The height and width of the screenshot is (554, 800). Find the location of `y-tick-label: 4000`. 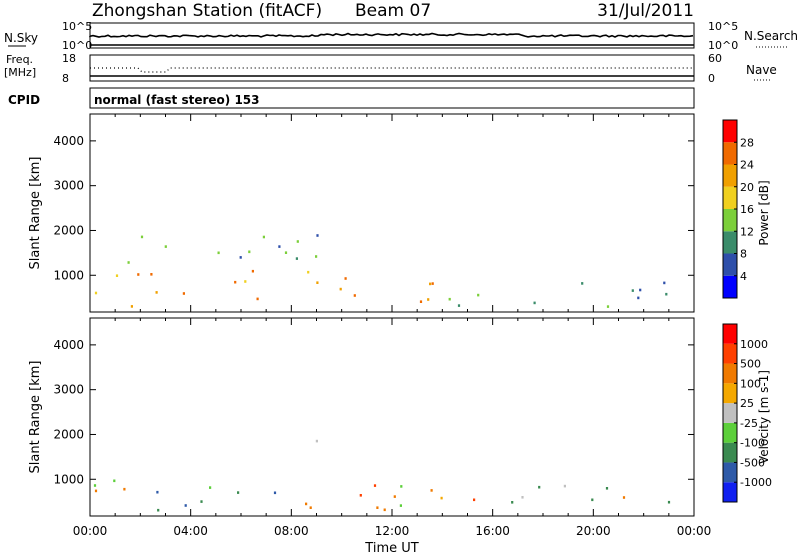

y-tick-label: 4000 is located at coordinates (68, 141).